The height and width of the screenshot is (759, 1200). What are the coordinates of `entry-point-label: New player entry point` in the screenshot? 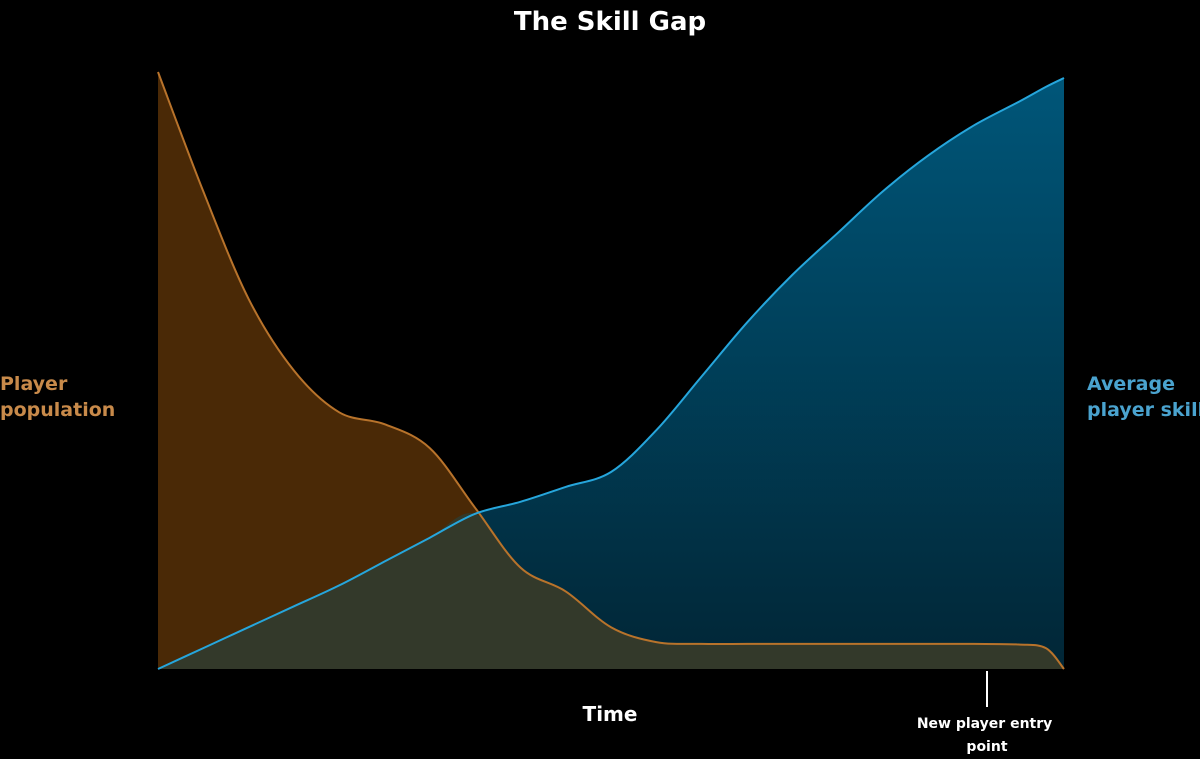 It's located at (987, 735).